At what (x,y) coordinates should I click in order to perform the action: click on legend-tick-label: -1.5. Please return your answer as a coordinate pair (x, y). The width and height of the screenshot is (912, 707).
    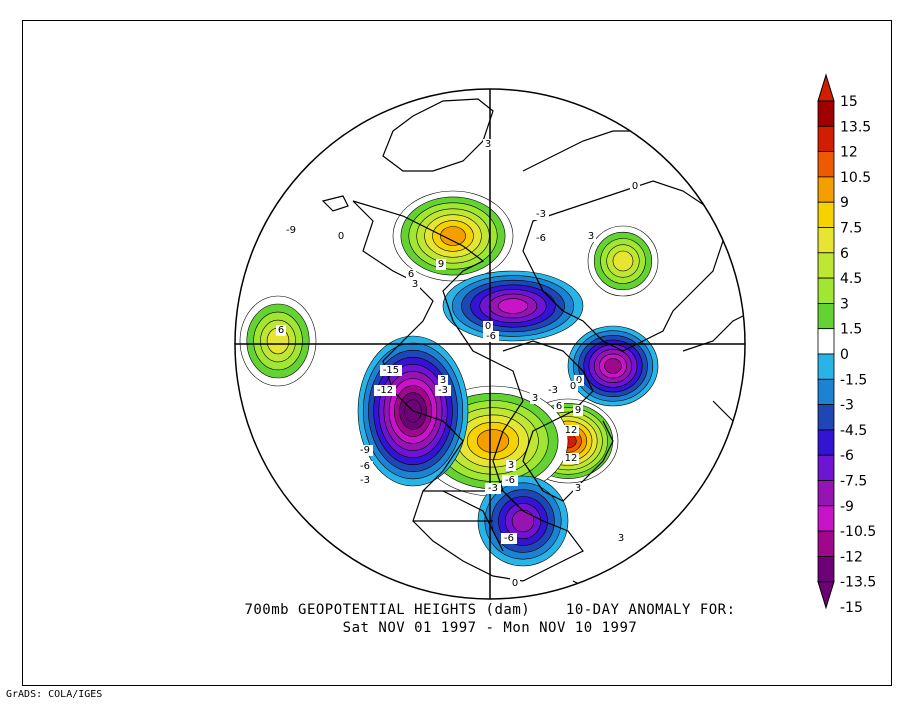
    Looking at the image, I should click on (853, 380).